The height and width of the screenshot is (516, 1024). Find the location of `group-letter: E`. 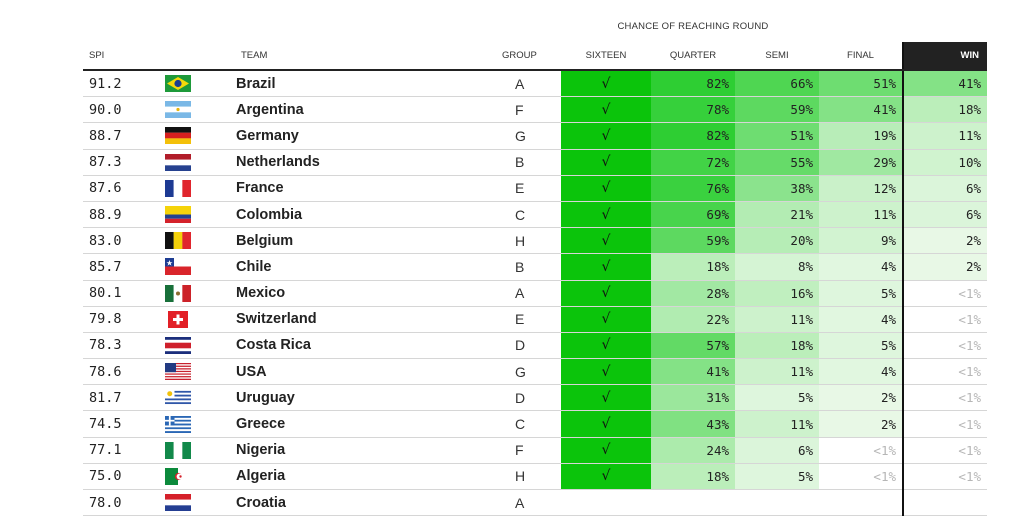

group-letter: E is located at coordinates (520, 319).